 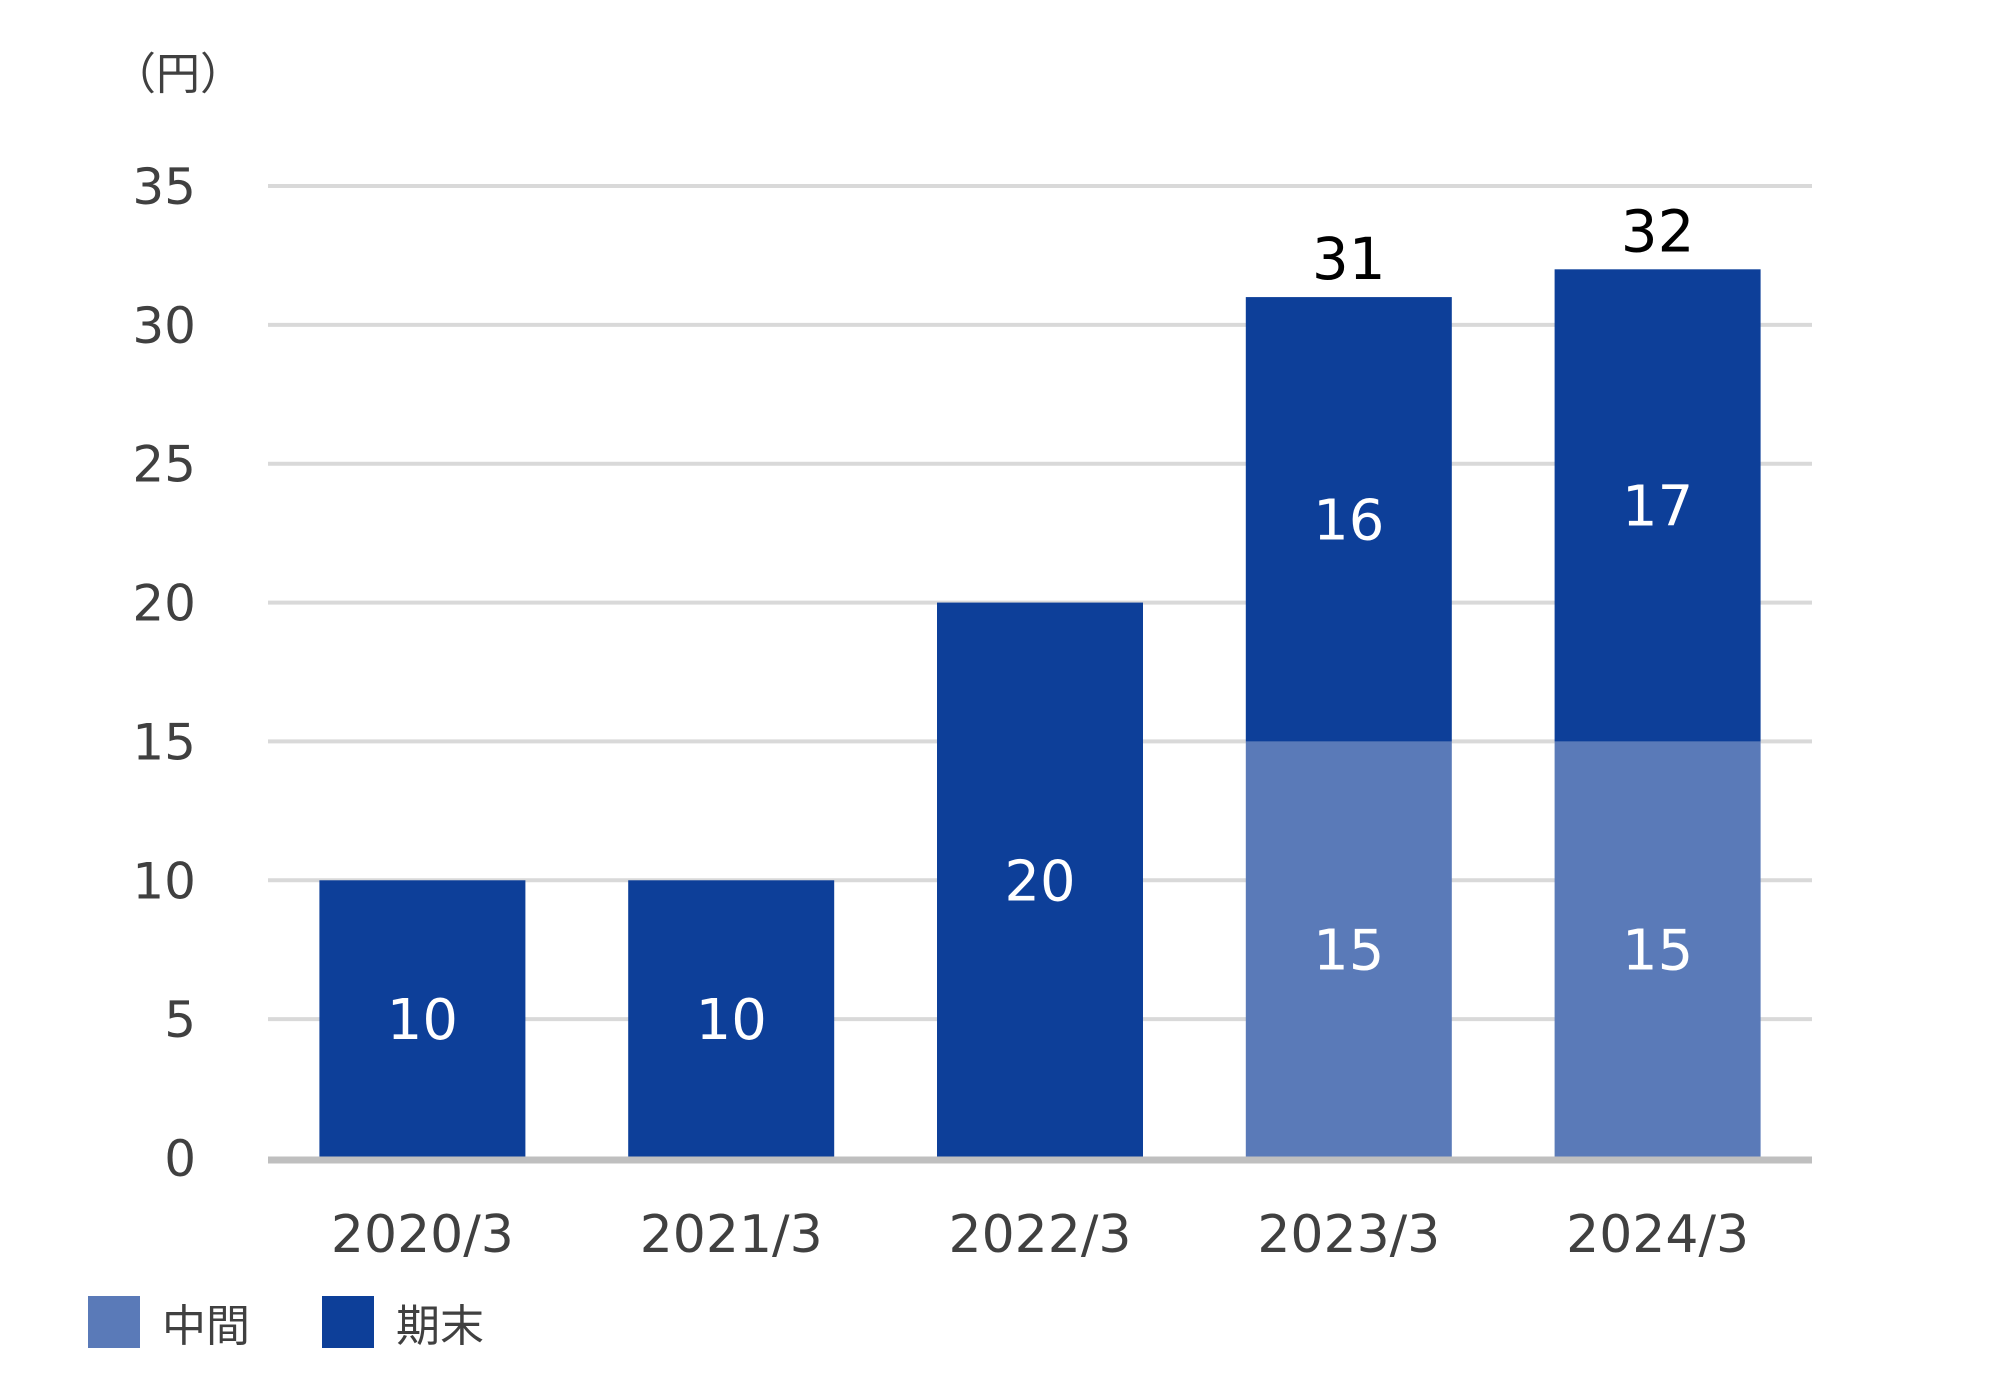 I want to click on x-tick-label: 2022/3, so click(x=1040, y=1235).